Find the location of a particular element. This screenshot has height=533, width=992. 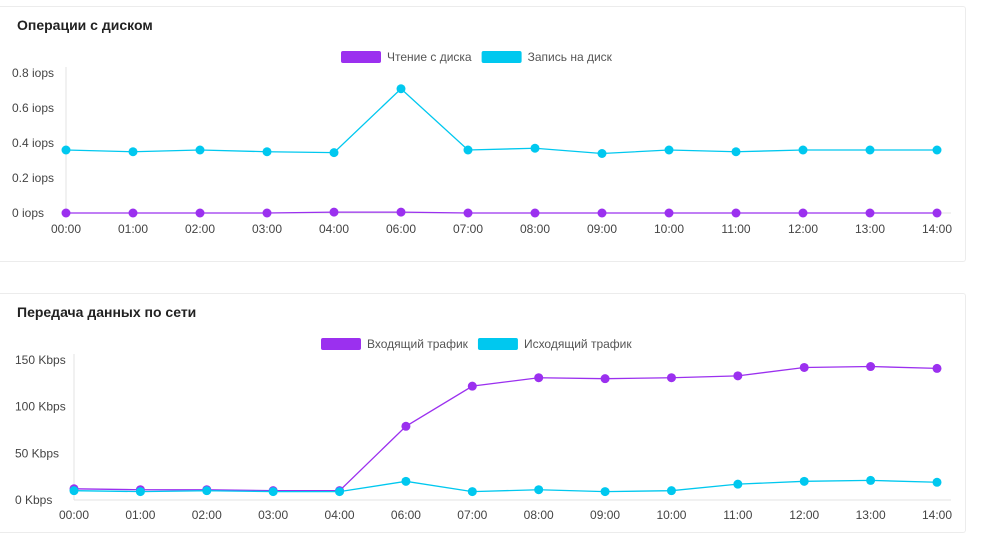

legend-item: Входящий трафик is located at coordinates (395, 344).